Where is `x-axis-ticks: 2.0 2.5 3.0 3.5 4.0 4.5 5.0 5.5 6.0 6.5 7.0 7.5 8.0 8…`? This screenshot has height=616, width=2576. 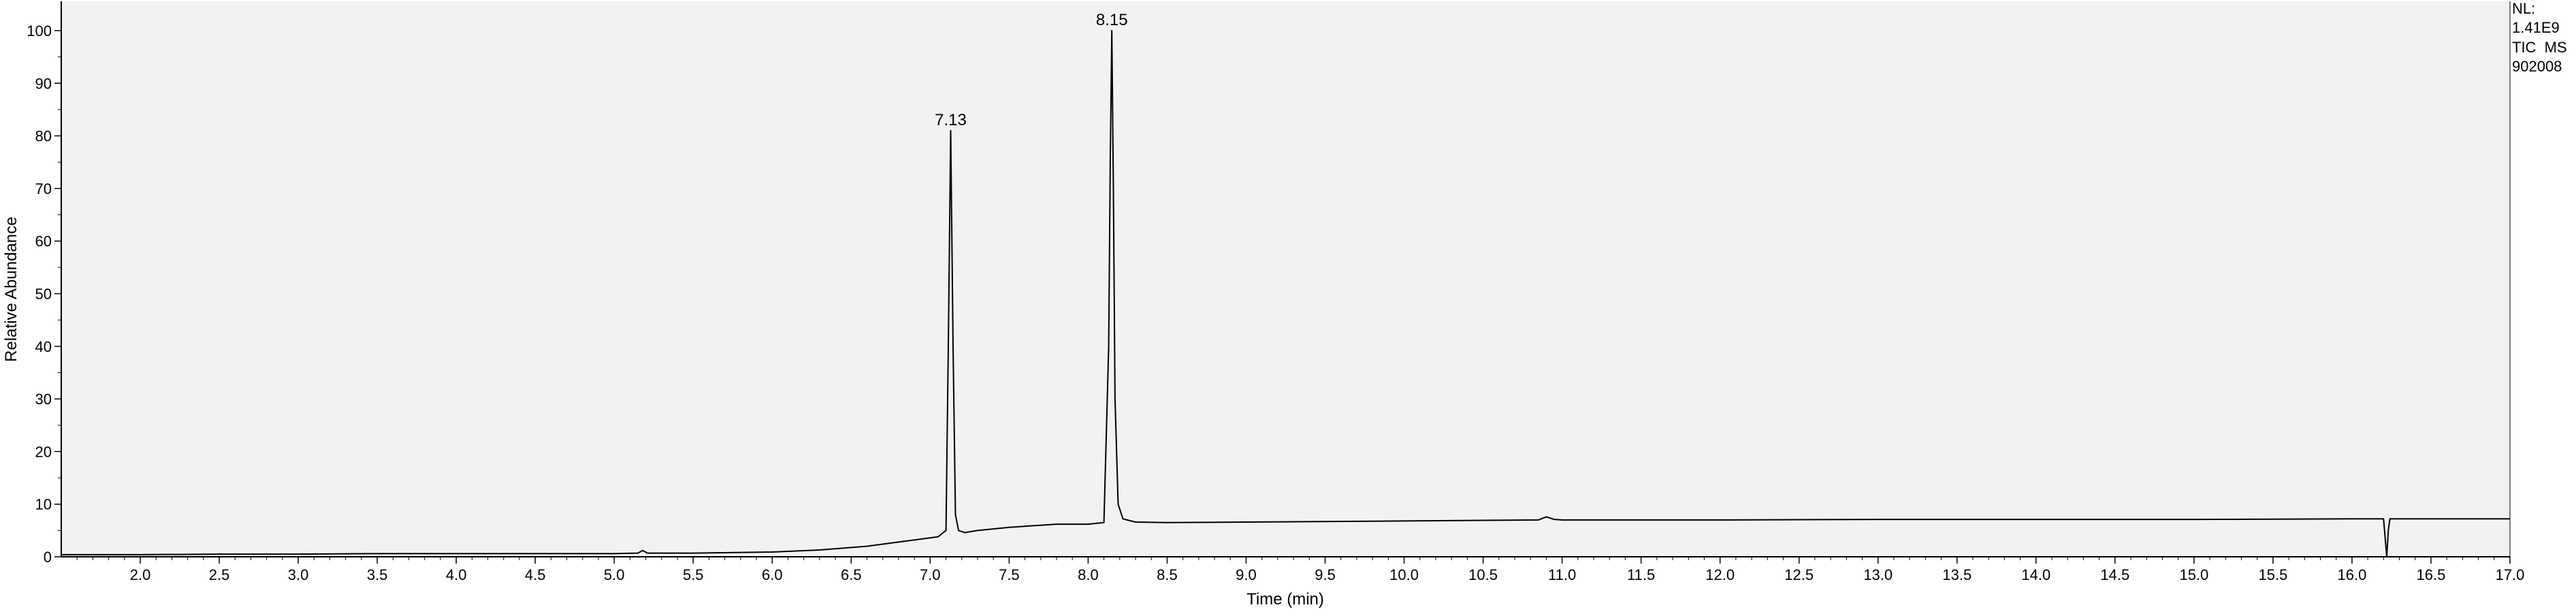 x-axis-ticks: 2.0 2.5 3.0 3.5 4.0 4.5 5.0 5.5 6.0 6.5 7.0 7.5 8.0 8… is located at coordinates (1327, 570).